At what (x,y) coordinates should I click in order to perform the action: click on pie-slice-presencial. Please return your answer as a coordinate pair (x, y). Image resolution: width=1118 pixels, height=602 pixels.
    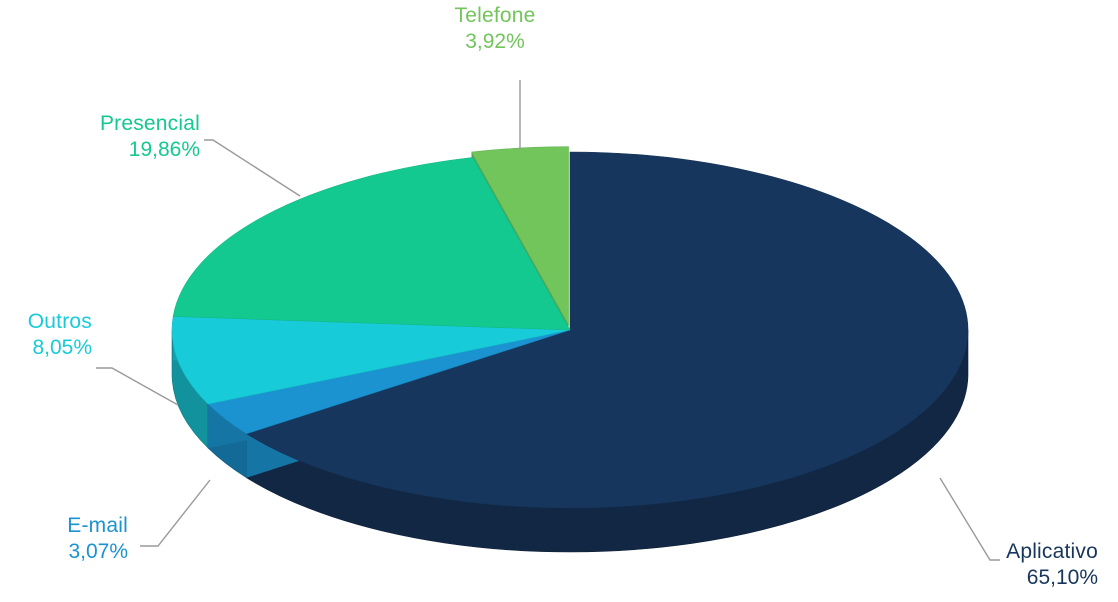
    Looking at the image, I should click on (371, 244).